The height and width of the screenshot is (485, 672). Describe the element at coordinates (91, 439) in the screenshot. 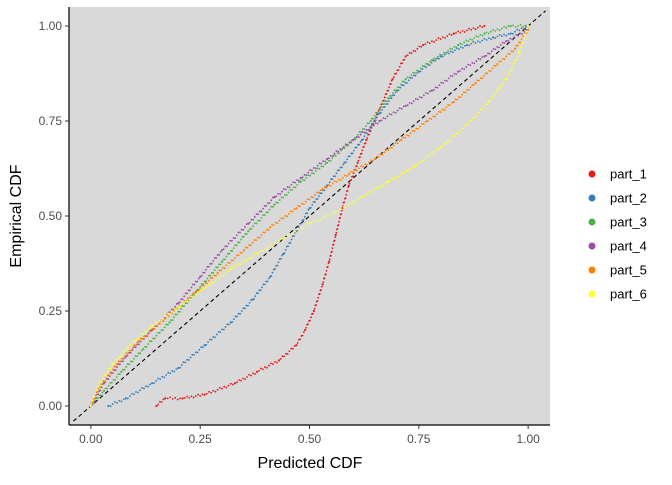

I see `x-tick-label: 0.00` at that location.